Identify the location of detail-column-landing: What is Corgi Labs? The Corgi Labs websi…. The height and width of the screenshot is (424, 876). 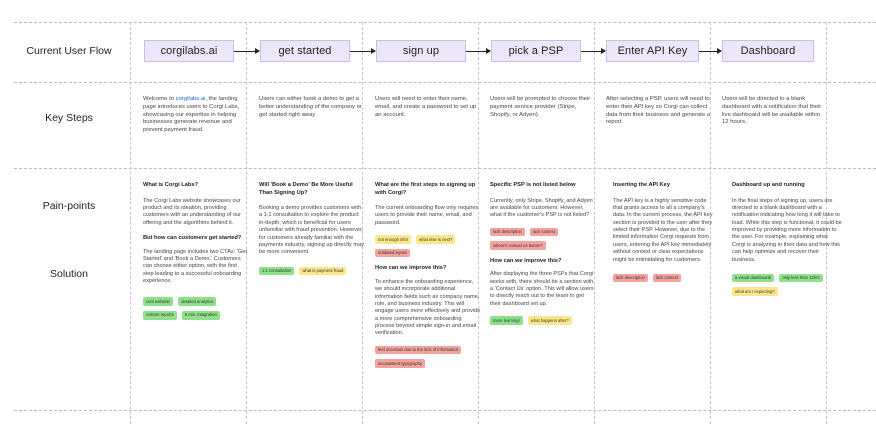
(196, 253).